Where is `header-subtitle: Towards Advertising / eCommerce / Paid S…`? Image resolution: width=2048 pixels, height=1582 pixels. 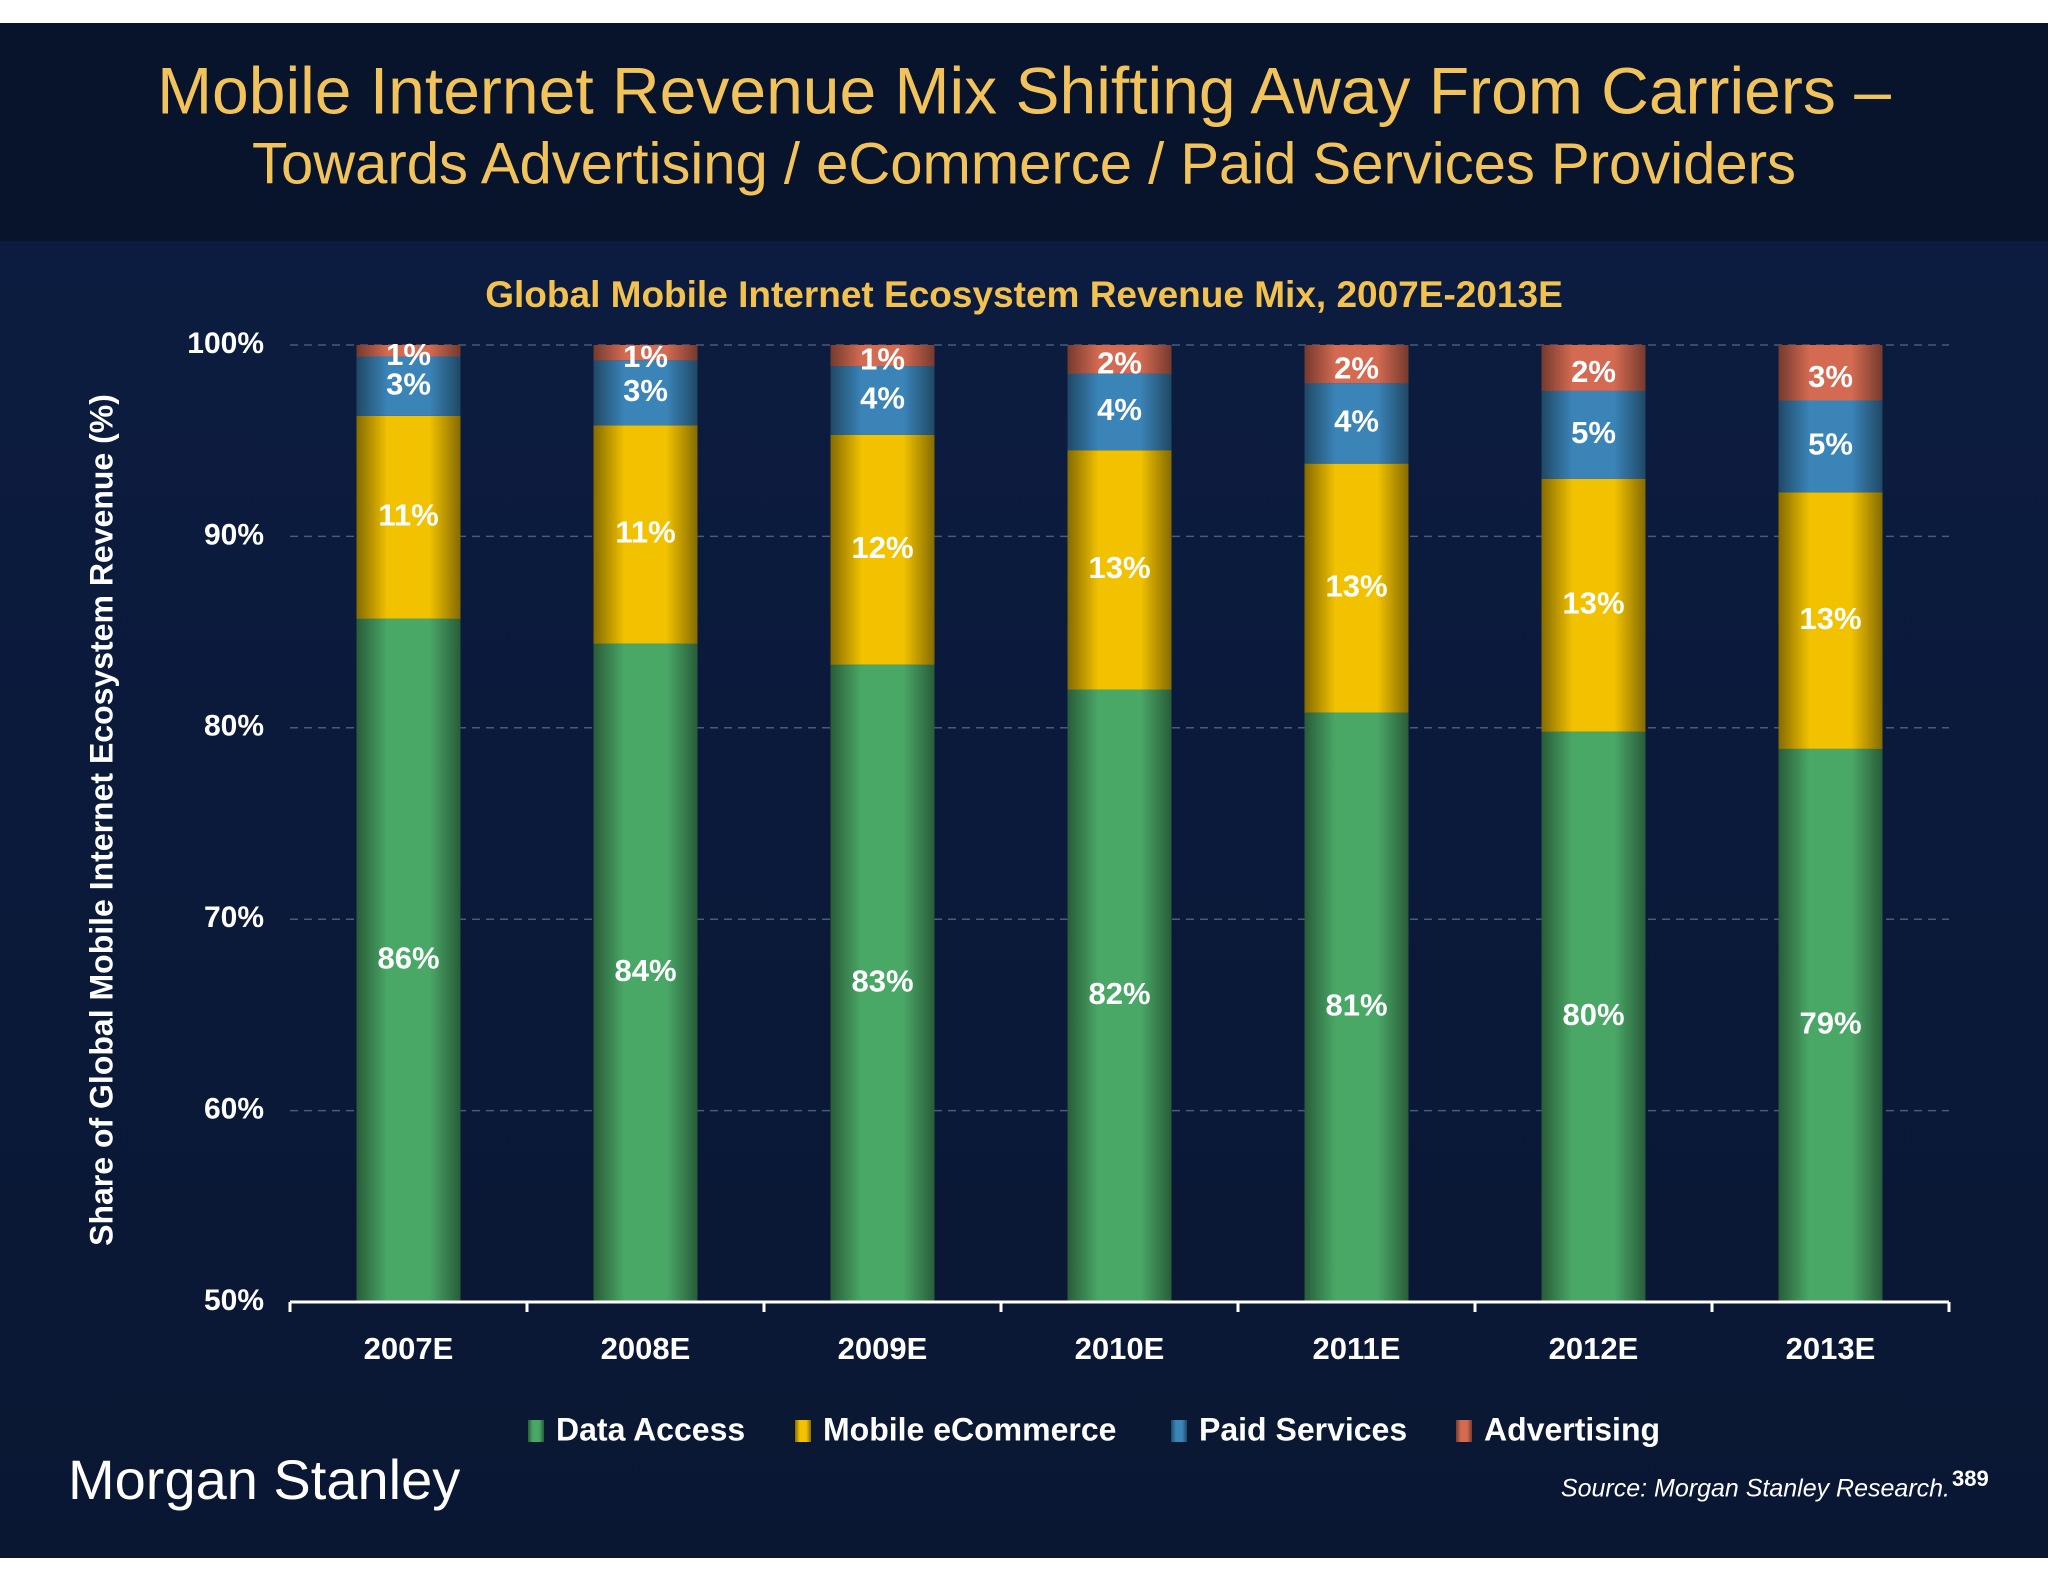 header-subtitle: Towards Advertising / eCommerce / Paid S… is located at coordinates (1024, 163).